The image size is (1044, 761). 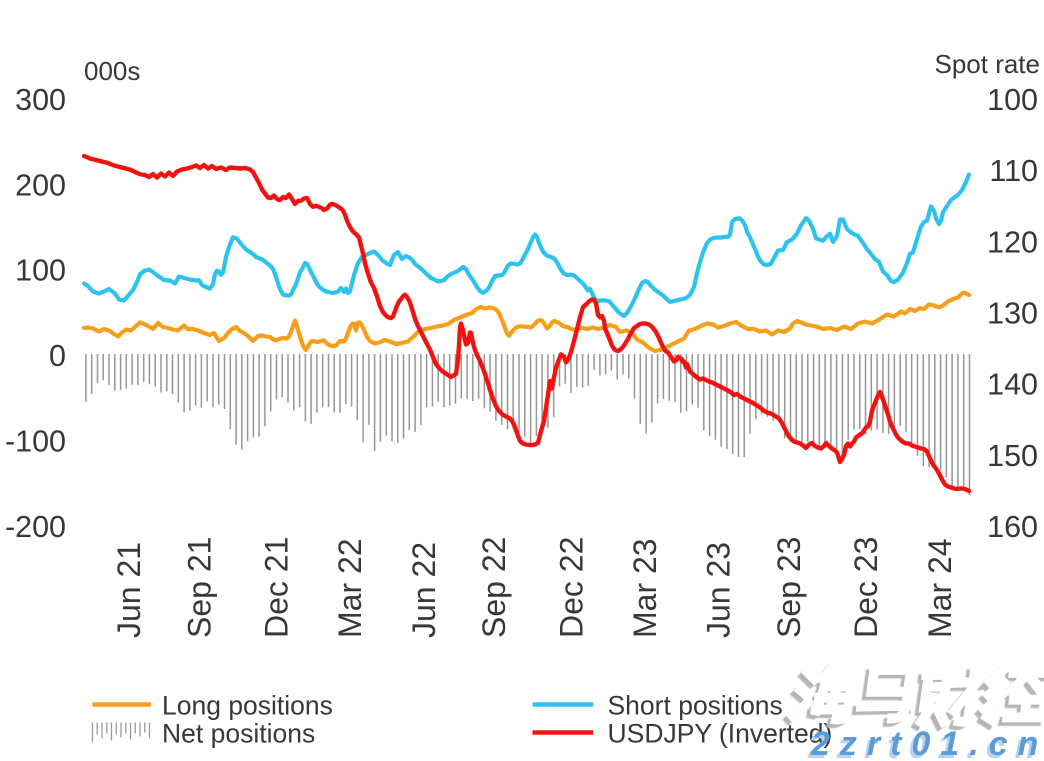 What do you see at coordinates (40, 185) in the screenshot?
I see `svg-text: 200` at bounding box center [40, 185].